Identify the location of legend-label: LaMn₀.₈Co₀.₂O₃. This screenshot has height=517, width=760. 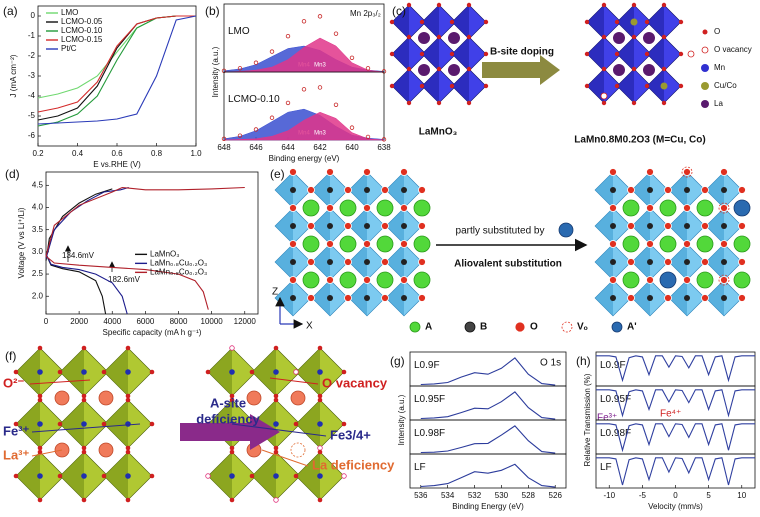
(178, 271).